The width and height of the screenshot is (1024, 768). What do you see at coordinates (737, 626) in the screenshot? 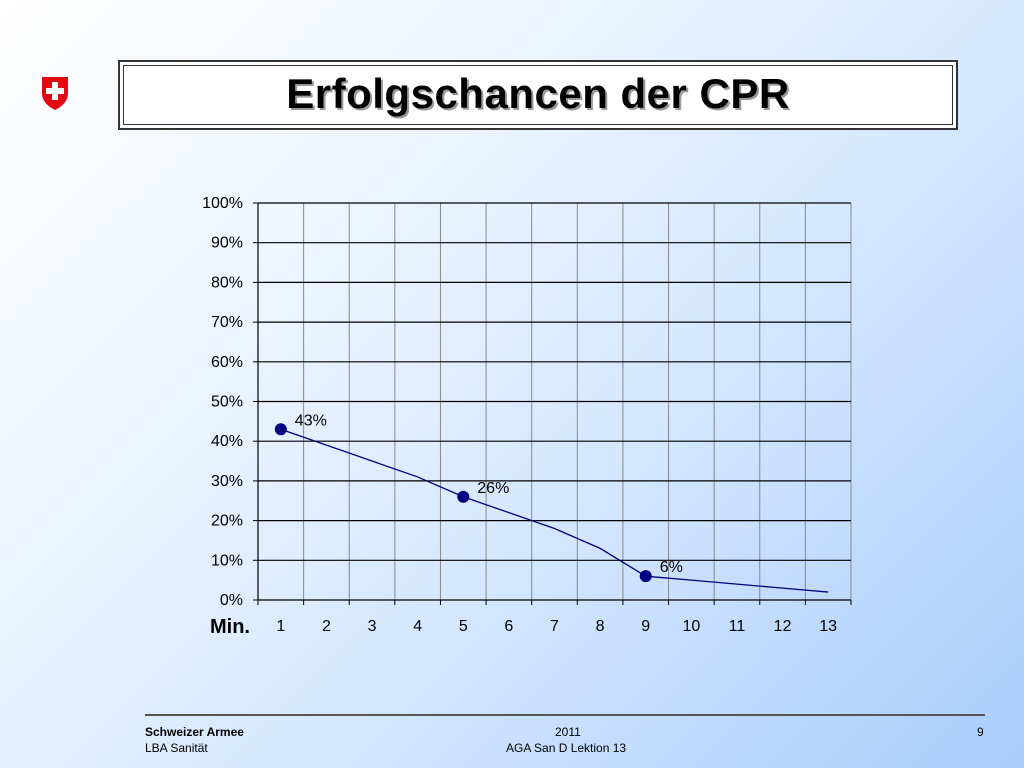
I see `x-tick-label: 11` at bounding box center [737, 626].